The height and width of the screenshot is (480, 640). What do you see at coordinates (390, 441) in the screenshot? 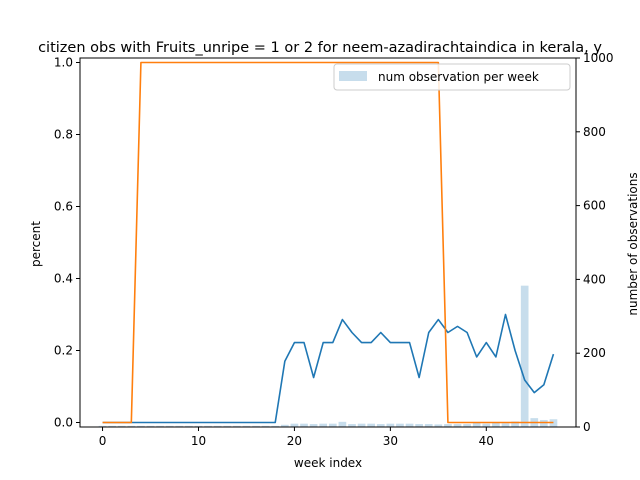
I see `x-tick-label: 30` at bounding box center [390, 441].